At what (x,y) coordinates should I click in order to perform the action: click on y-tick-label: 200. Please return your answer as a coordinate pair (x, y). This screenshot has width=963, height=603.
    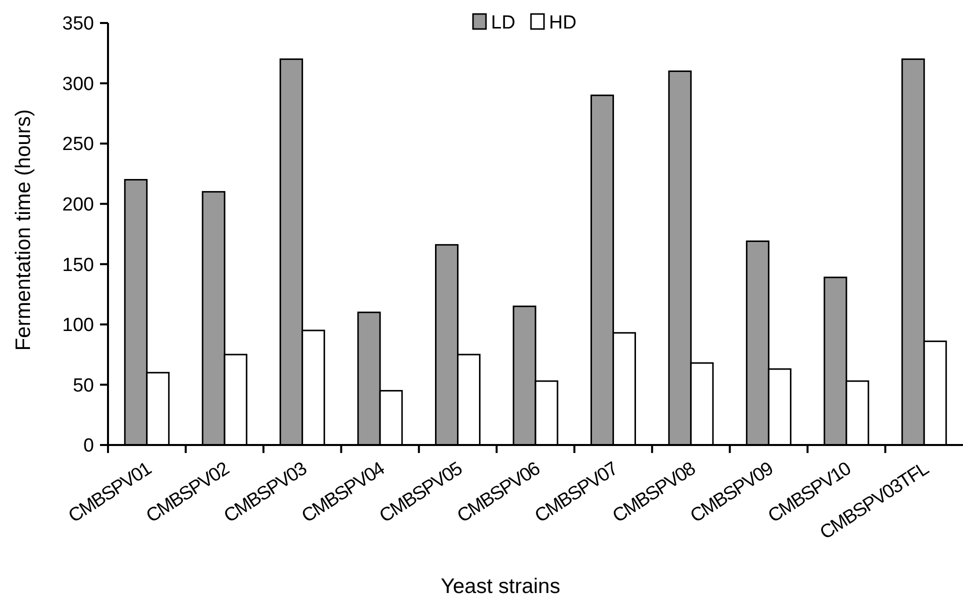
    Looking at the image, I should click on (78, 205).